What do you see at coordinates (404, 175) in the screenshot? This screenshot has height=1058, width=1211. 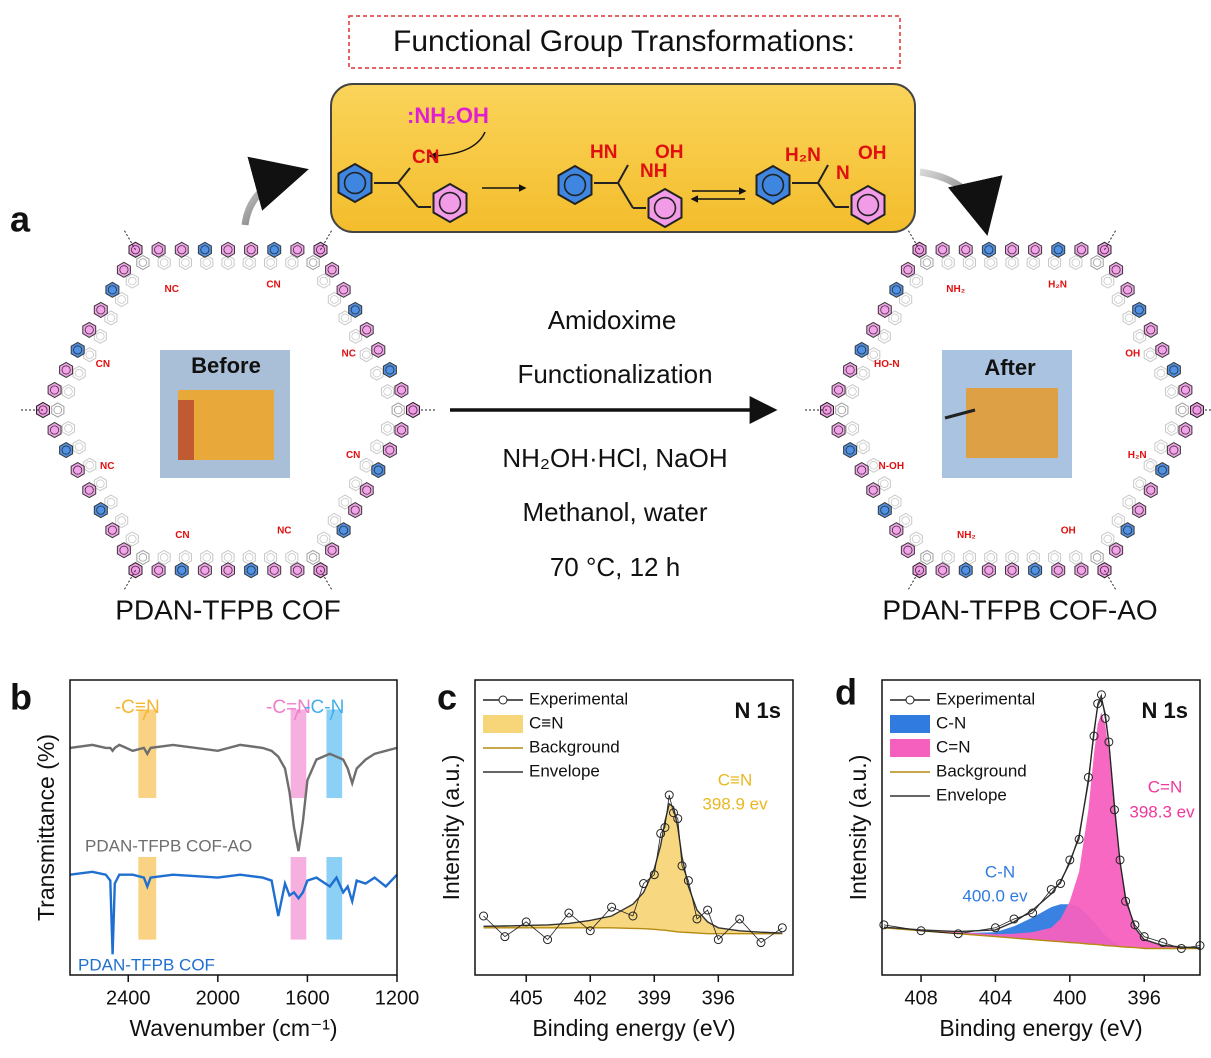 I see `bond` at bounding box center [404, 175].